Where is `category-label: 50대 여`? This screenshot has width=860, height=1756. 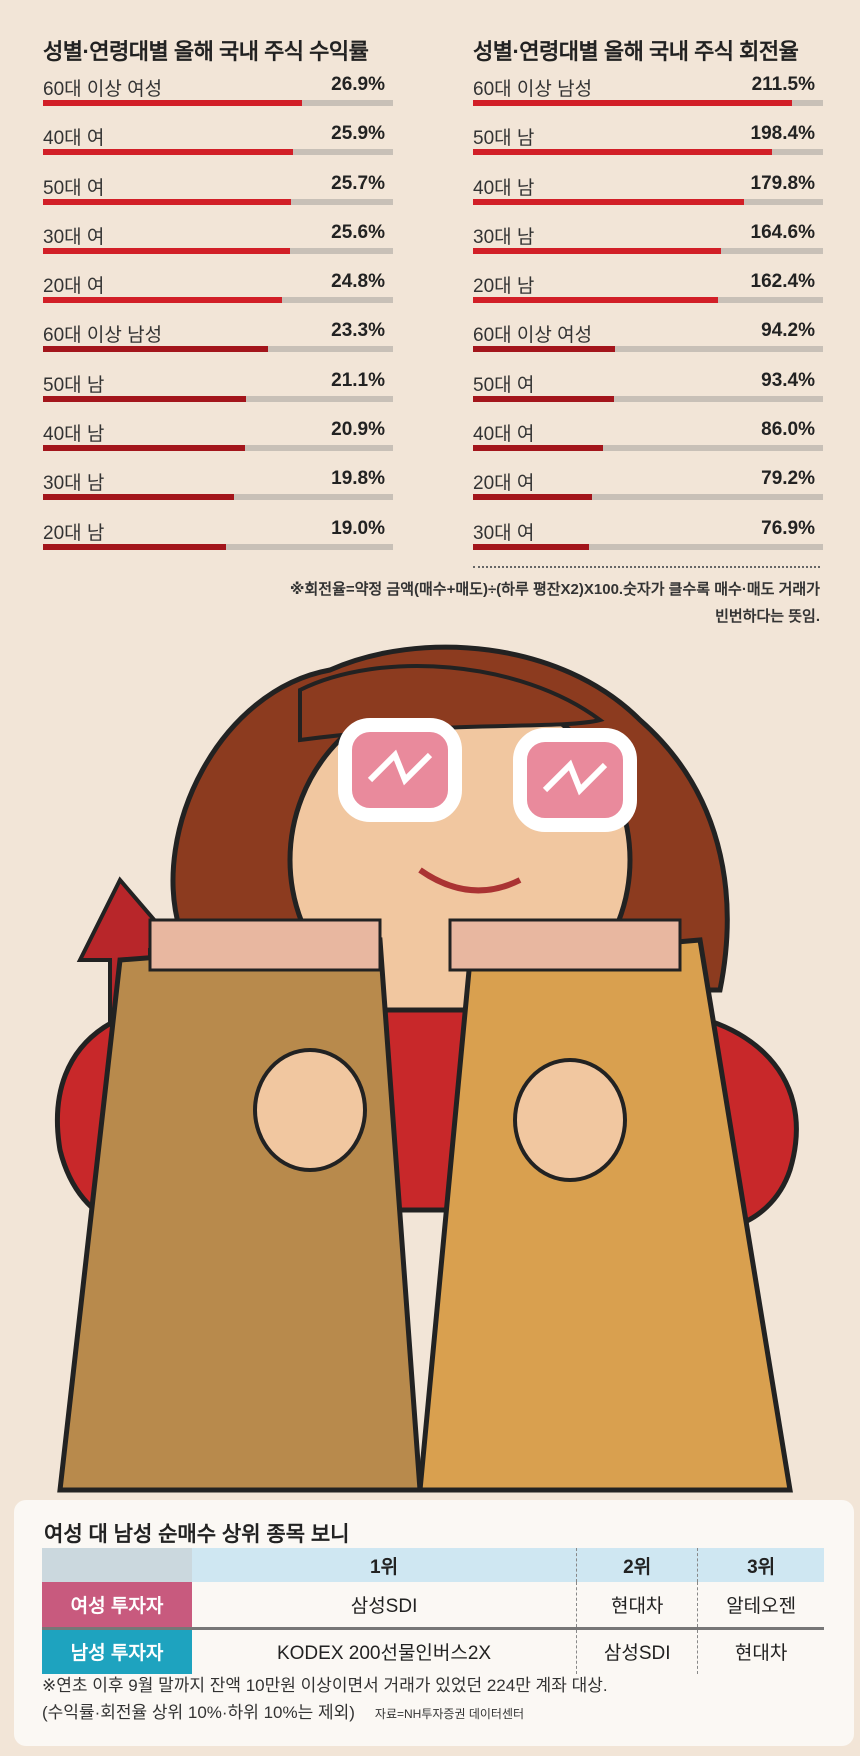
category-label: 50대 여 is located at coordinates (504, 385).